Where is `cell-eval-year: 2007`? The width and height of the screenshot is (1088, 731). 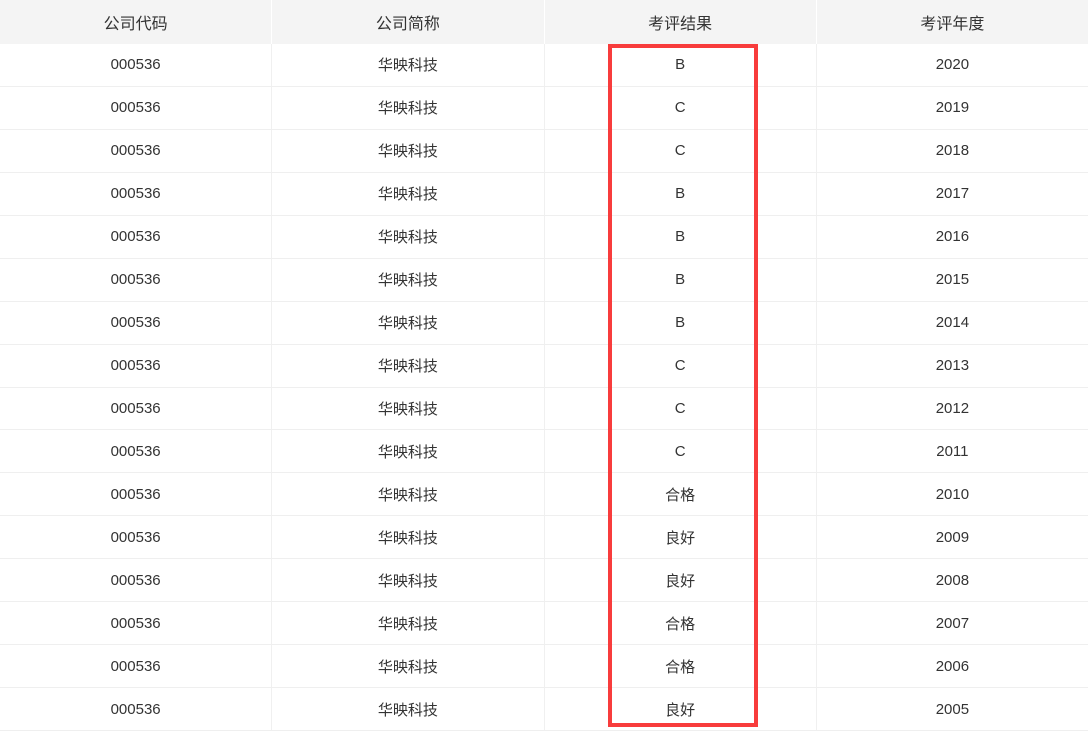 cell-eval-year: 2007 is located at coordinates (952, 623).